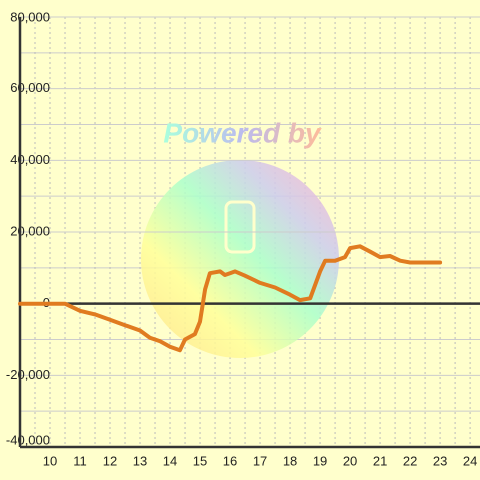 Image resolution: width=480 pixels, height=480 pixels. Describe the element at coordinates (30, 87) in the screenshot. I see `y-tick-label: 60,000` at that location.